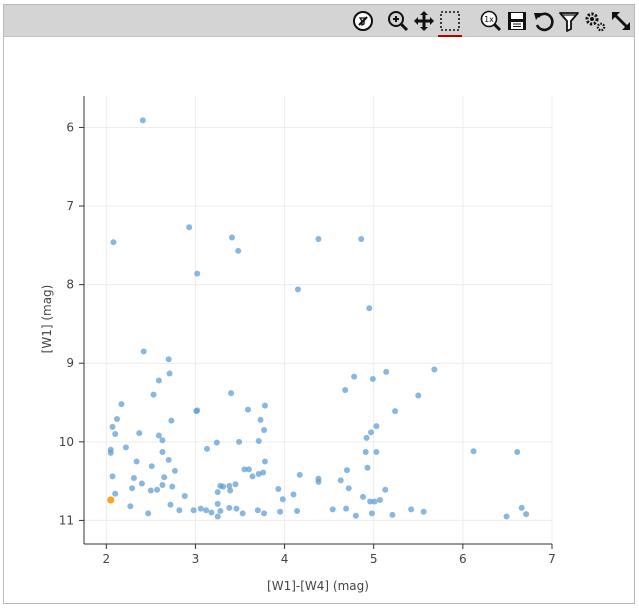  I want to click on zoom-1x-icon: 1x, so click(491, 21).